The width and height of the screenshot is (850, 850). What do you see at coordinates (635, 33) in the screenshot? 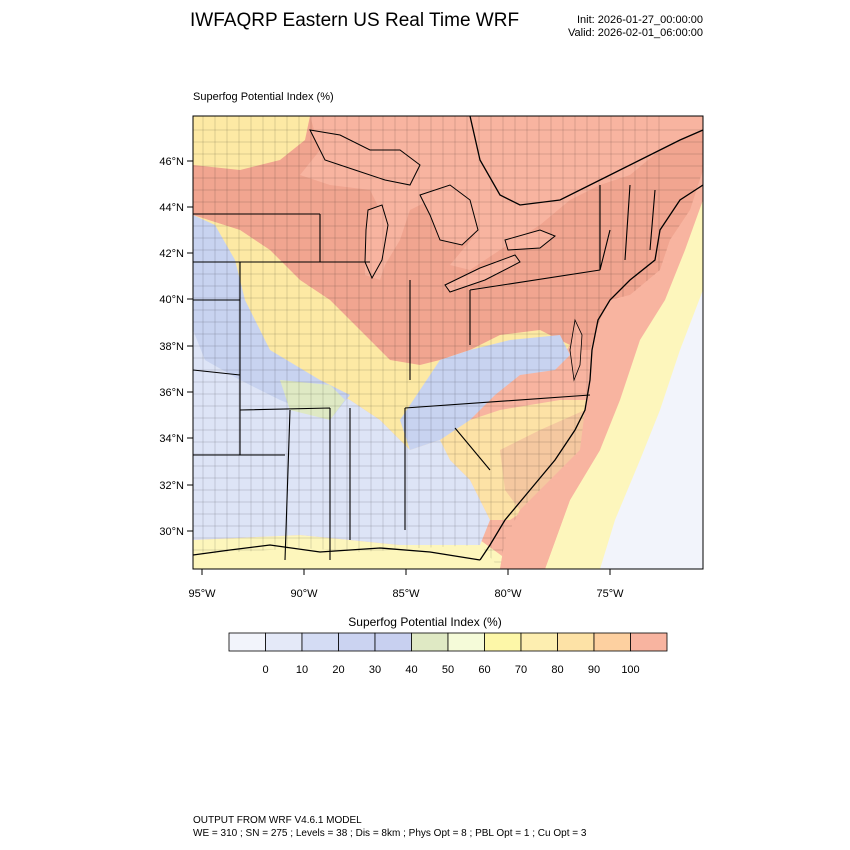
I see `valid-time: Valid: 2026-02-01_06:00:00` at bounding box center [635, 33].